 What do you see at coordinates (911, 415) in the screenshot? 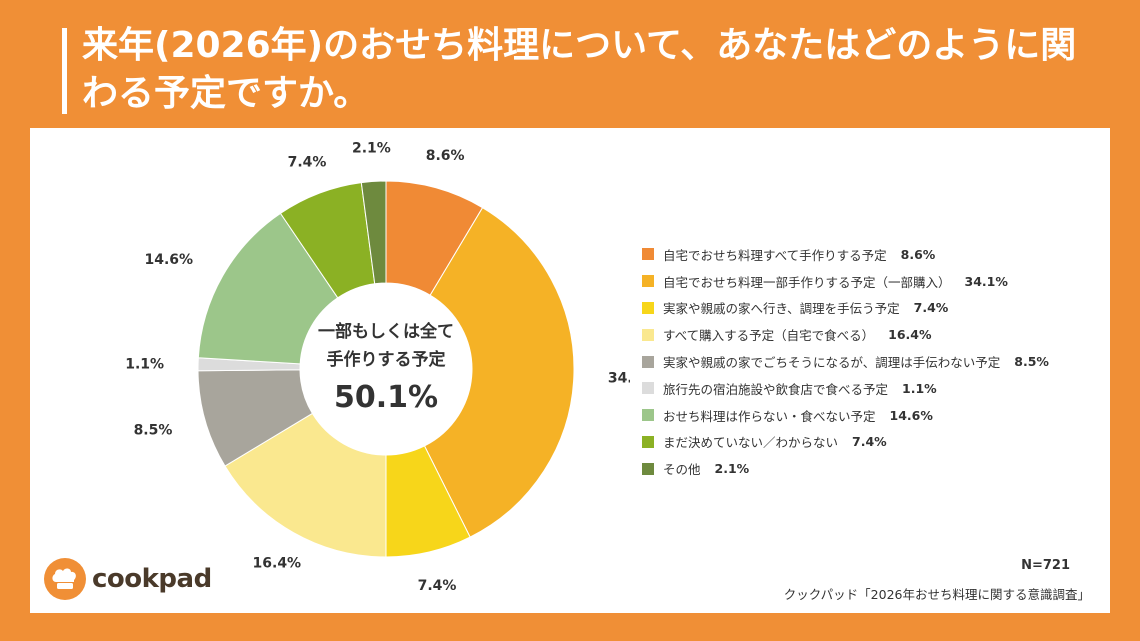
I see `legend-value: 14.6%` at bounding box center [911, 415].